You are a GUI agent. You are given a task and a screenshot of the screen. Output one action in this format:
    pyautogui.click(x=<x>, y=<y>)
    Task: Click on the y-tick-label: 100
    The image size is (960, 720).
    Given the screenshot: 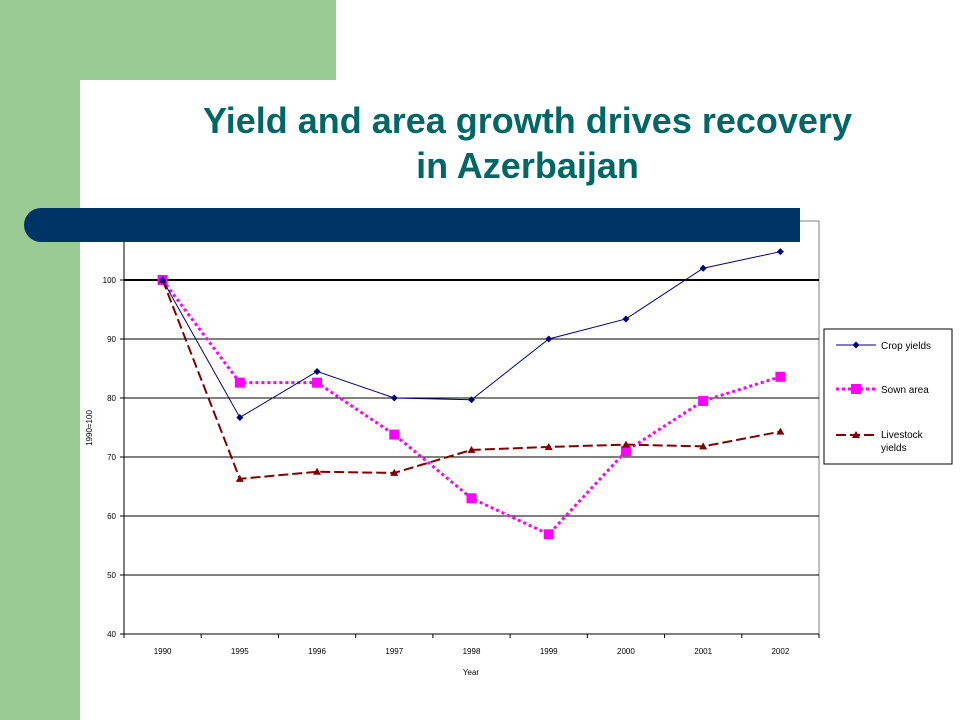 What is the action you would take?
    pyautogui.click(x=110, y=280)
    